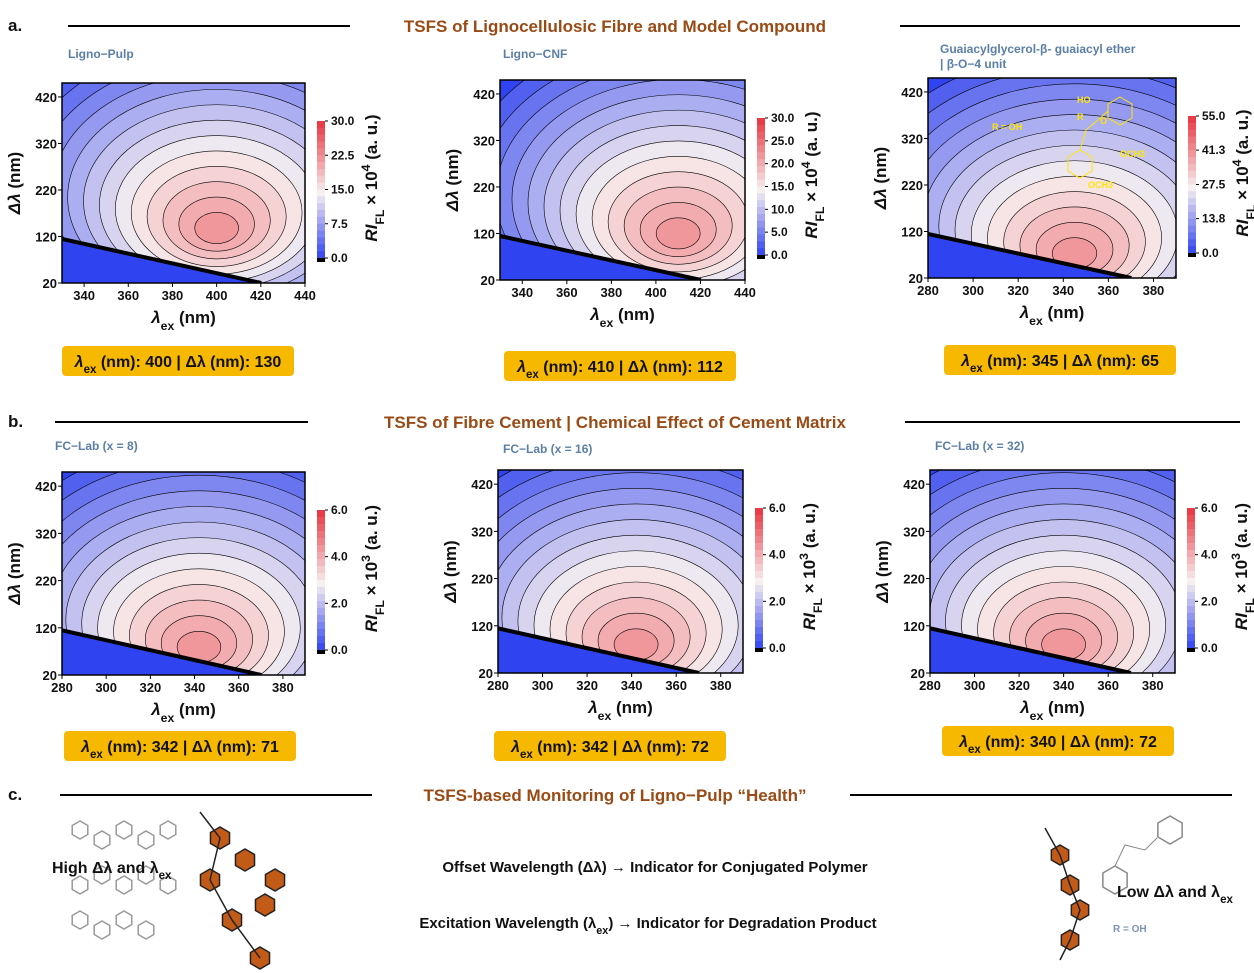 The height and width of the screenshot is (973, 1254). What do you see at coordinates (547, 449) in the screenshot?
I see `panel-subtitle: FC−Lab (x = 16)` at bounding box center [547, 449].